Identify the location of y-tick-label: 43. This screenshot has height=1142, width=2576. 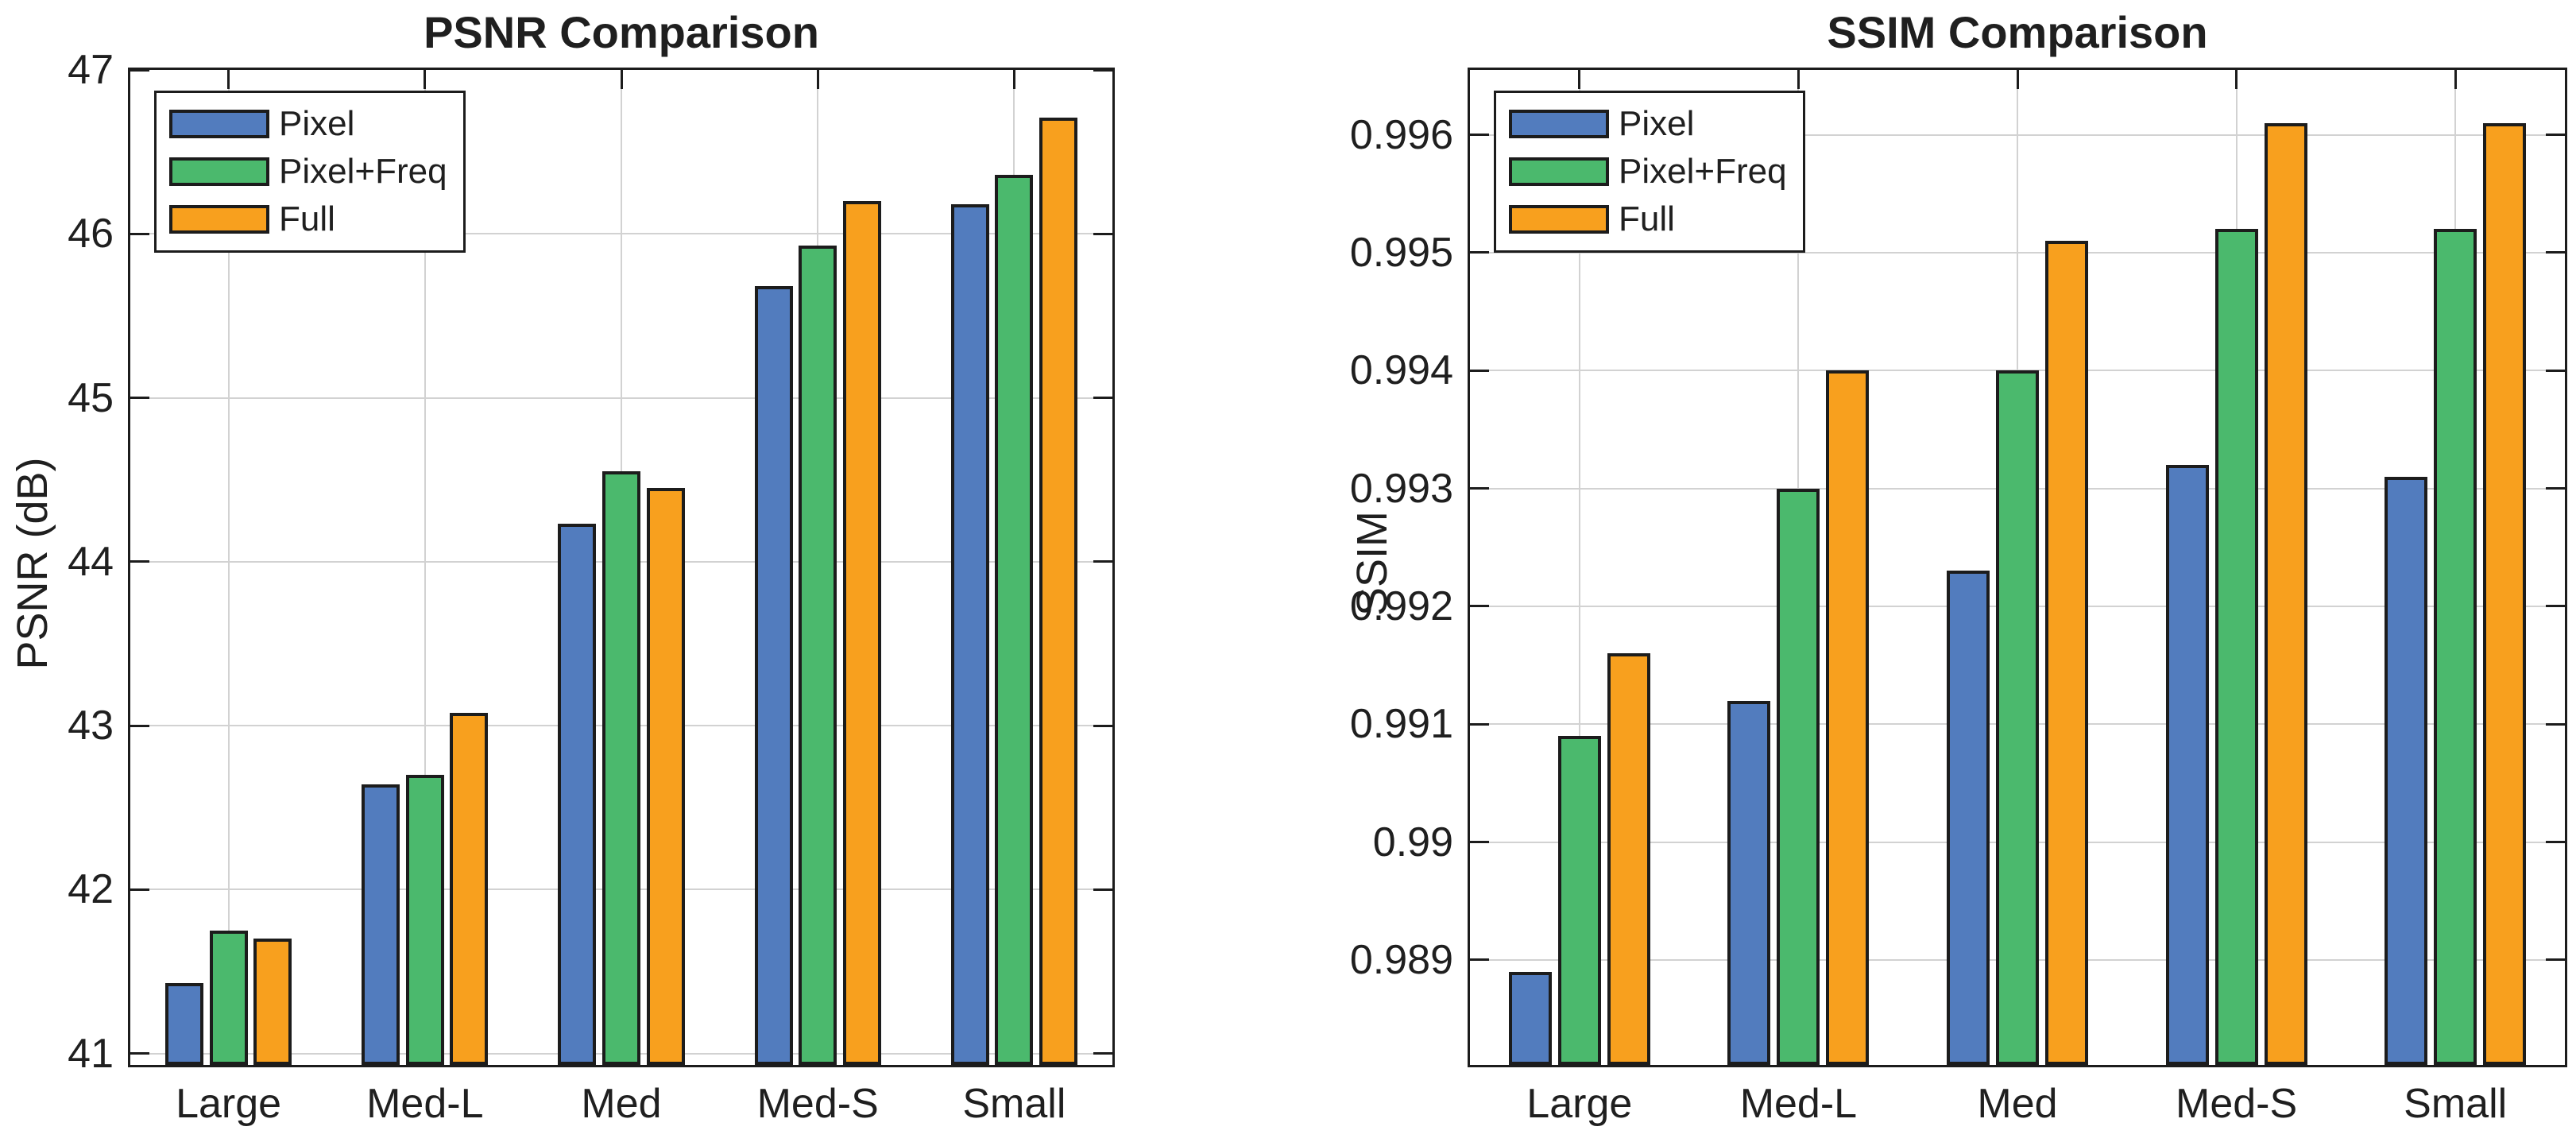
(91, 726).